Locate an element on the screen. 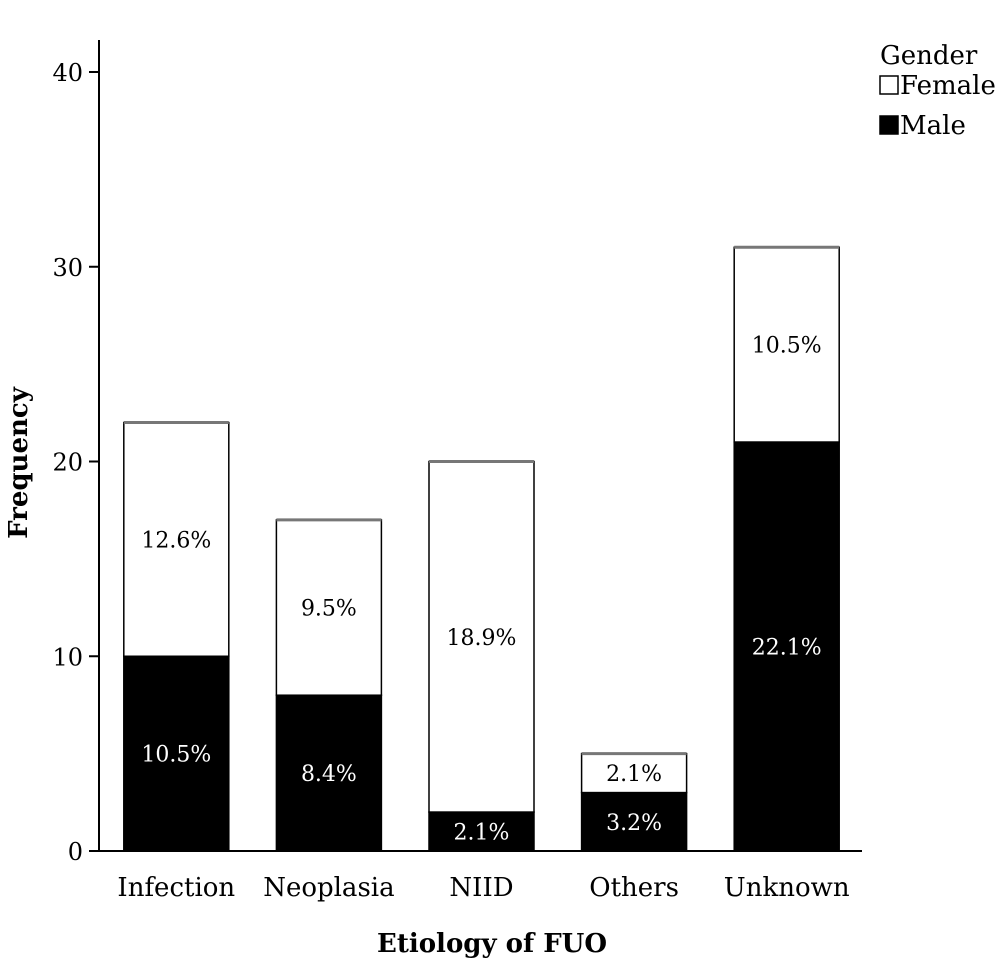 Image resolution: width=1000 pixels, height=962 pixels. data-label: 22.1% is located at coordinates (787, 648).